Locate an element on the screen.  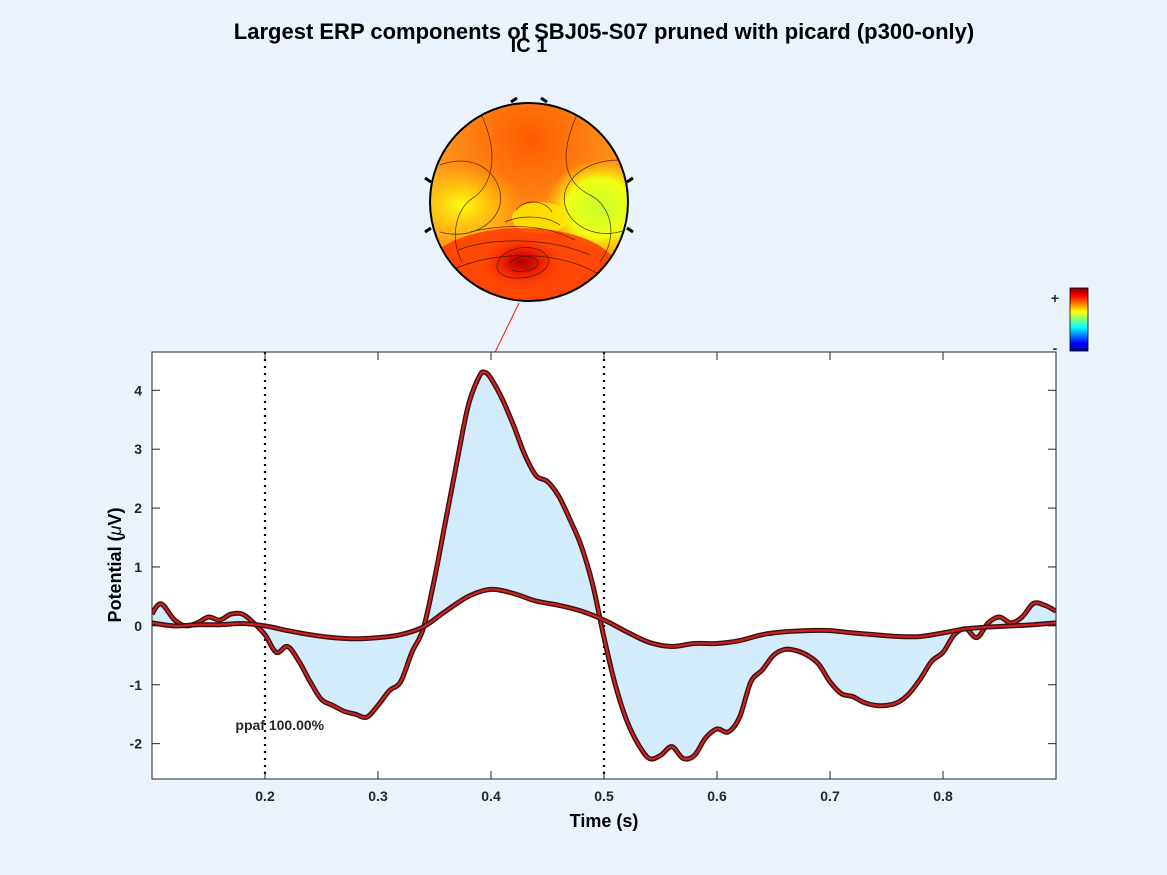
y-tick-label-4: 2 is located at coordinates (138, 508).